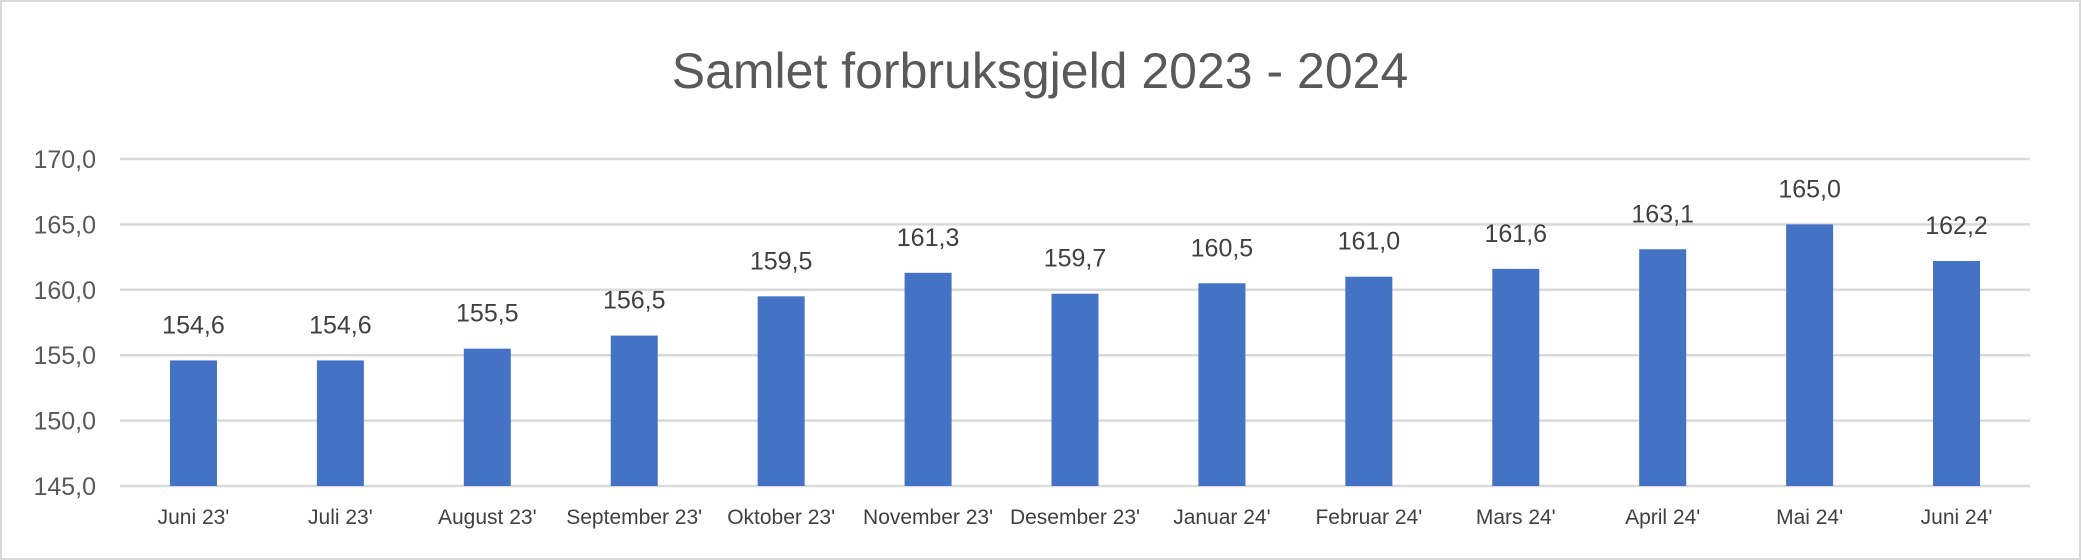 Image resolution: width=2081 pixels, height=560 pixels. I want to click on data-label: 161,0, so click(1369, 242).